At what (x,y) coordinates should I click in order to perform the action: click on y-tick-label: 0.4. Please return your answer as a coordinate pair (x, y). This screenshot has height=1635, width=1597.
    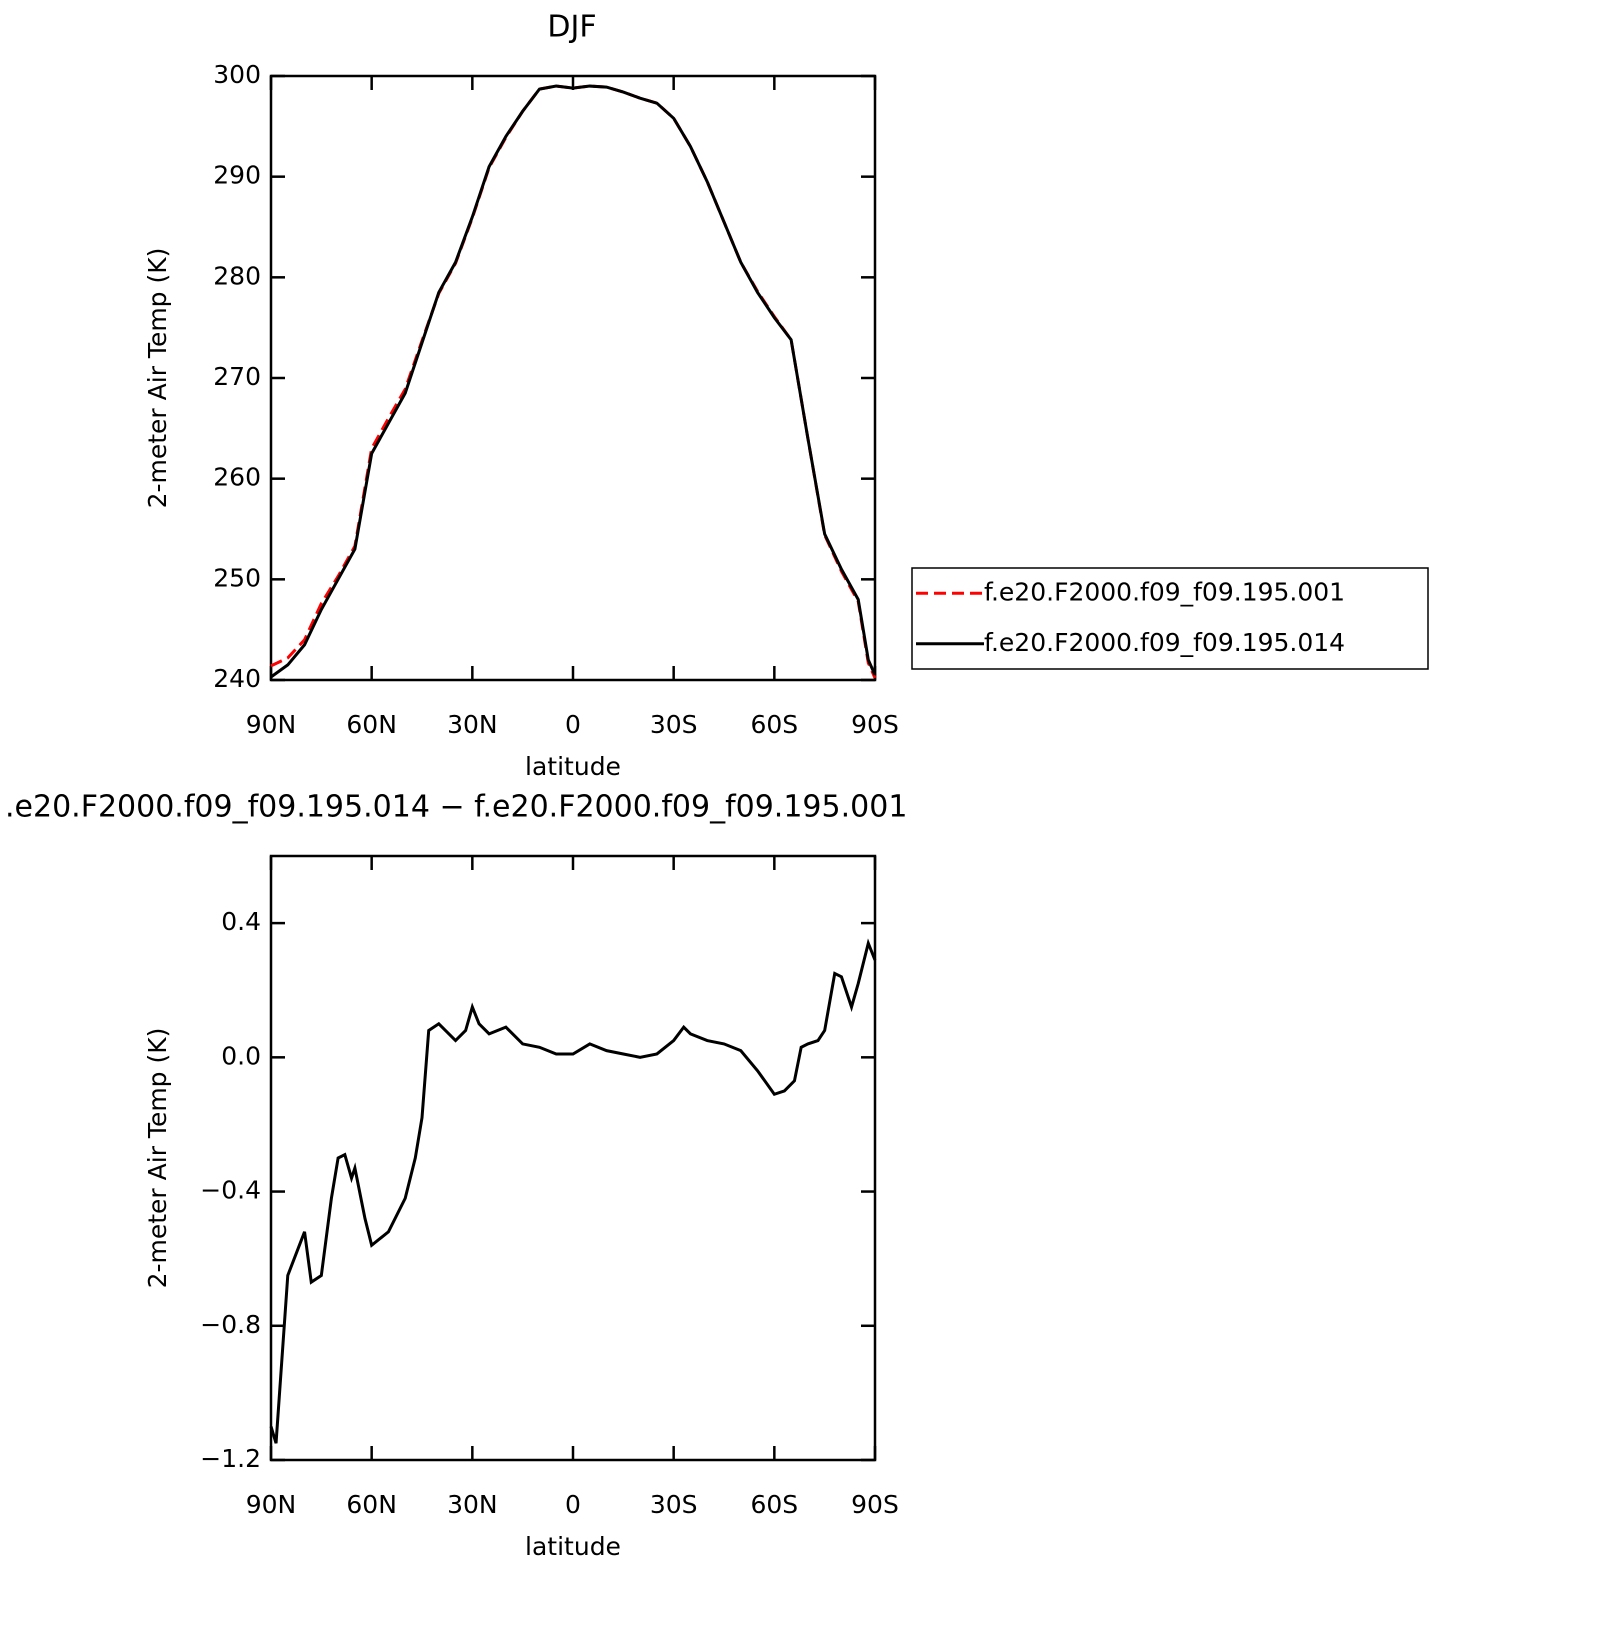
    Looking at the image, I should click on (241, 921).